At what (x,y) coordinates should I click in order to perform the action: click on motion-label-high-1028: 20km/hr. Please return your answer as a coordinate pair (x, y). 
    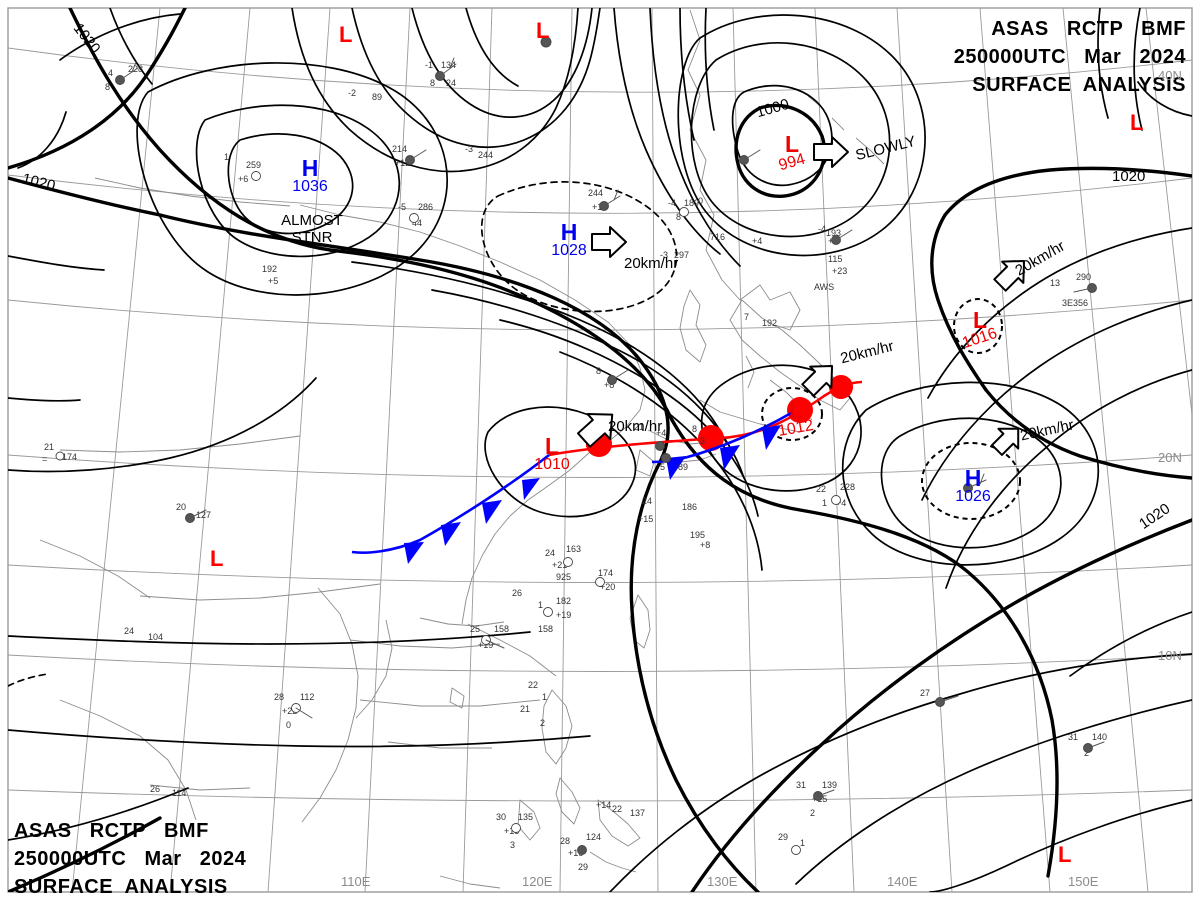
    Looking at the image, I should click on (651, 263).